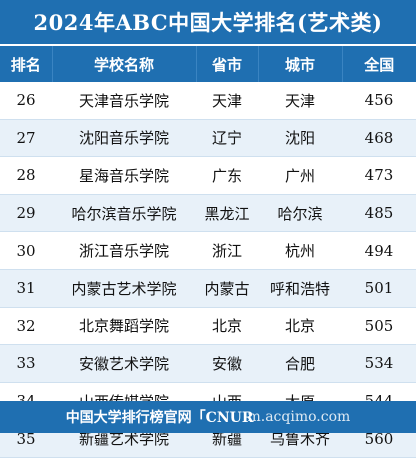 This screenshot has height=458, width=416. I want to click on table-row: 27 沈阳音乐学院 辽宁 沈阳 468, so click(208, 138).